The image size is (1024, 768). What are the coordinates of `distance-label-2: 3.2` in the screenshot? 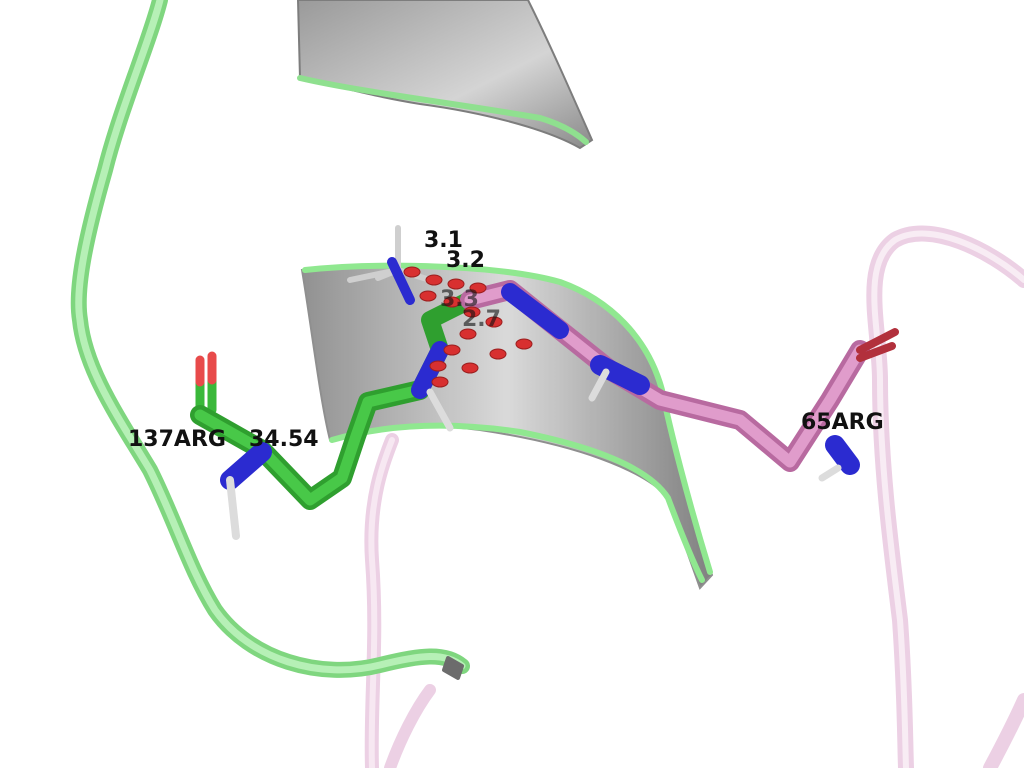 It's located at (465, 260).